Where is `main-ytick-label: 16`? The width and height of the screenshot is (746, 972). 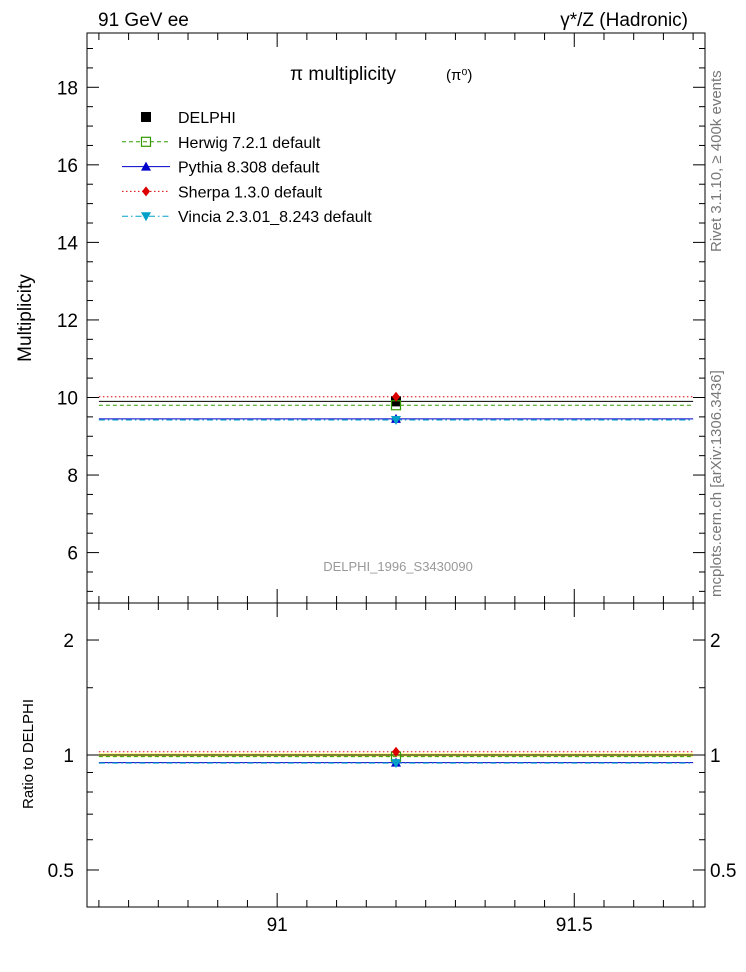
main-ytick-label: 16 is located at coordinates (67, 166).